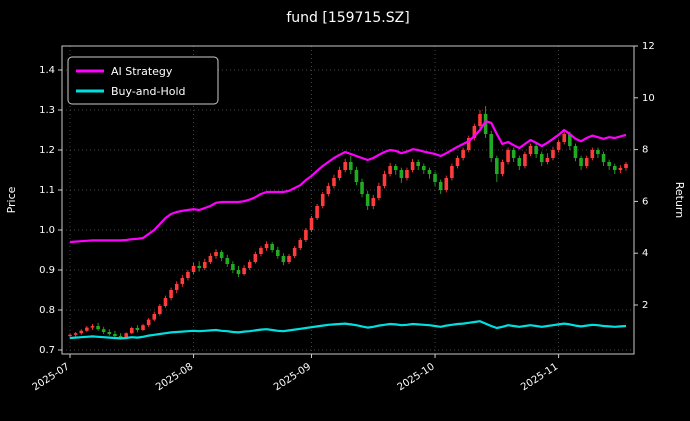  I want to click on legend: AI Strategy Buy-and-Hold, so click(143, 80).